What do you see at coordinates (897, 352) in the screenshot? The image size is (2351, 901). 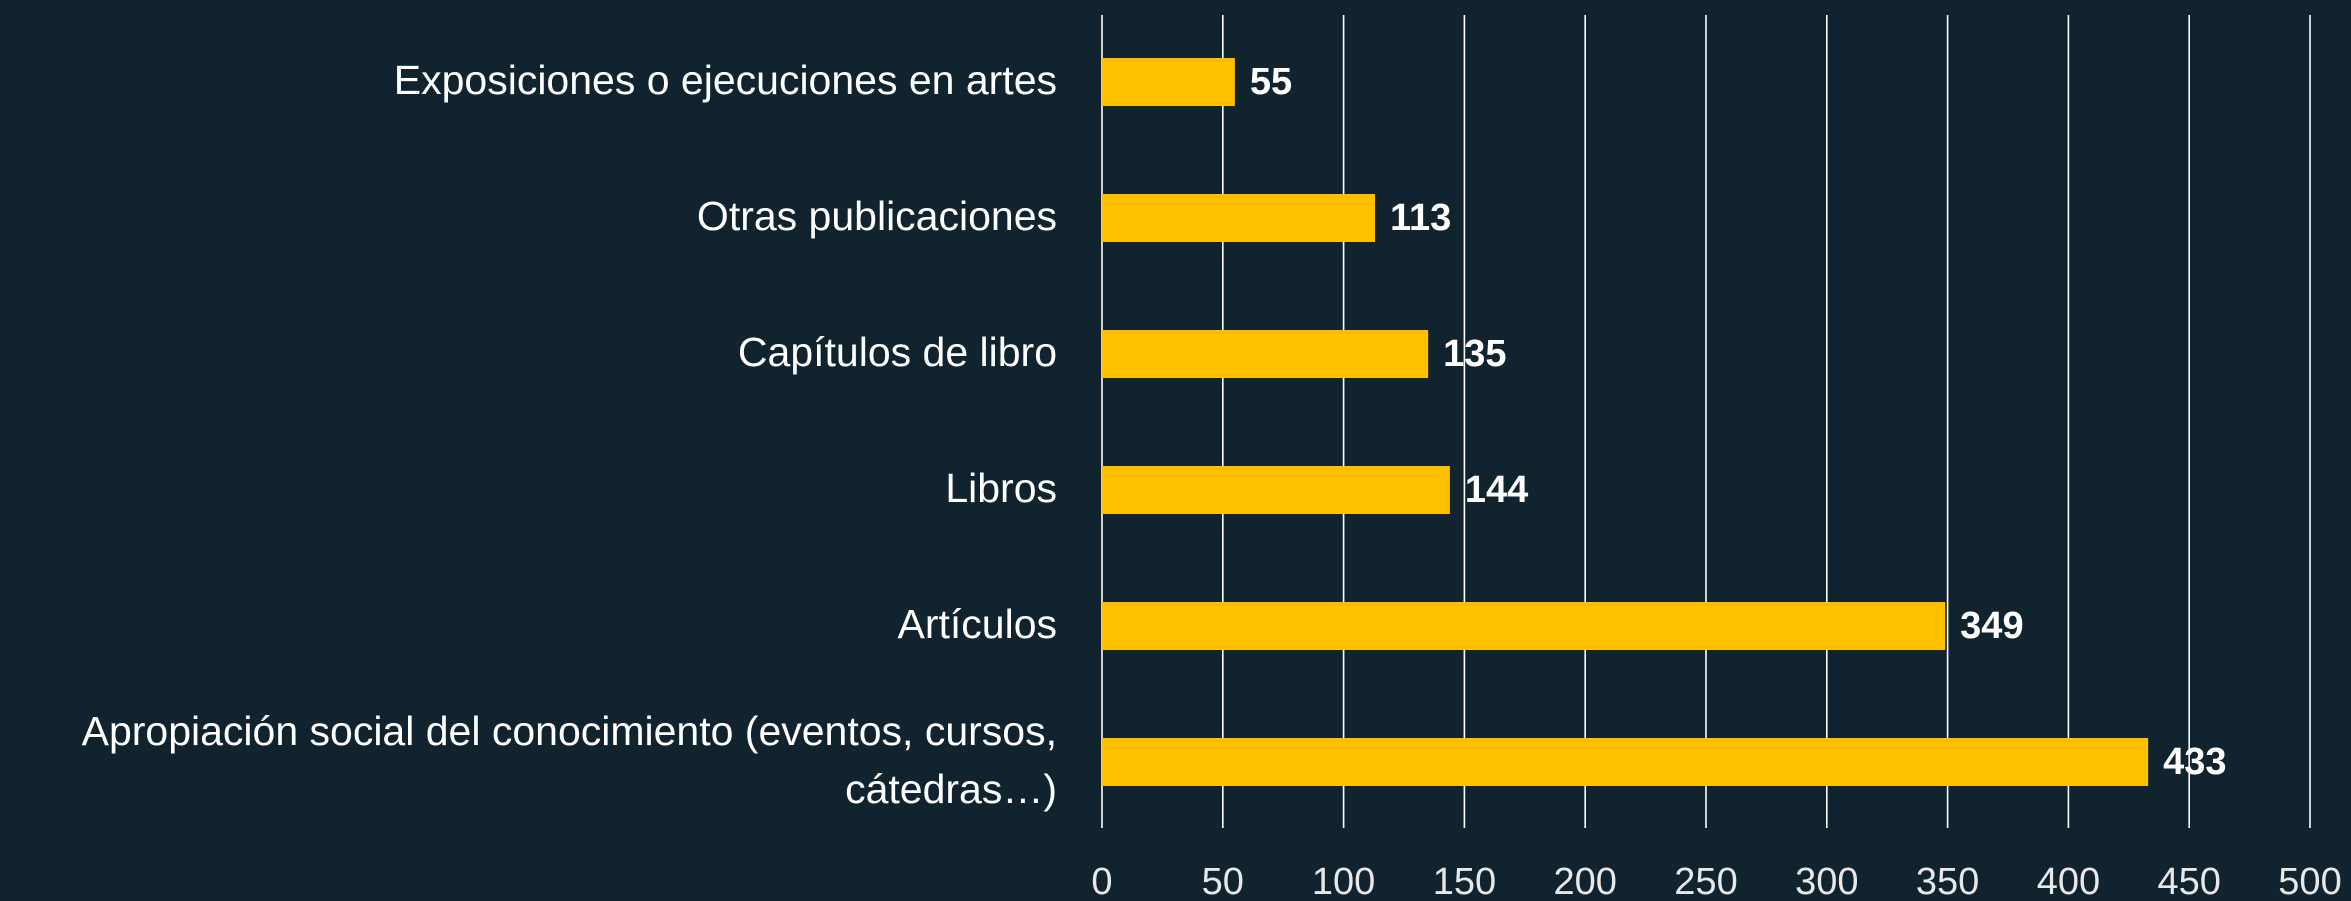 I see `category-label: Capítulos de libro` at bounding box center [897, 352].